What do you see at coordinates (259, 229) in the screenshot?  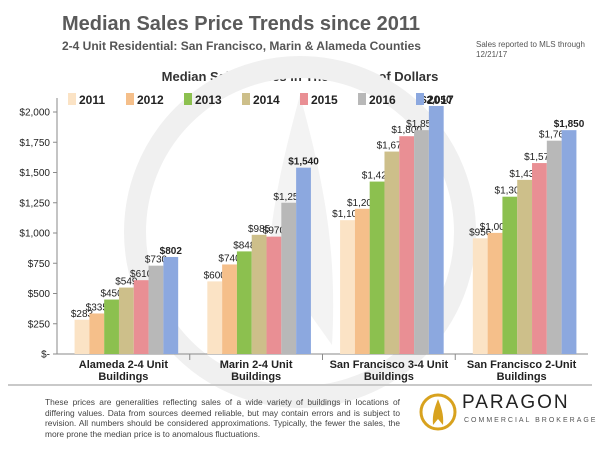 I see `data-label: $985` at bounding box center [259, 229].